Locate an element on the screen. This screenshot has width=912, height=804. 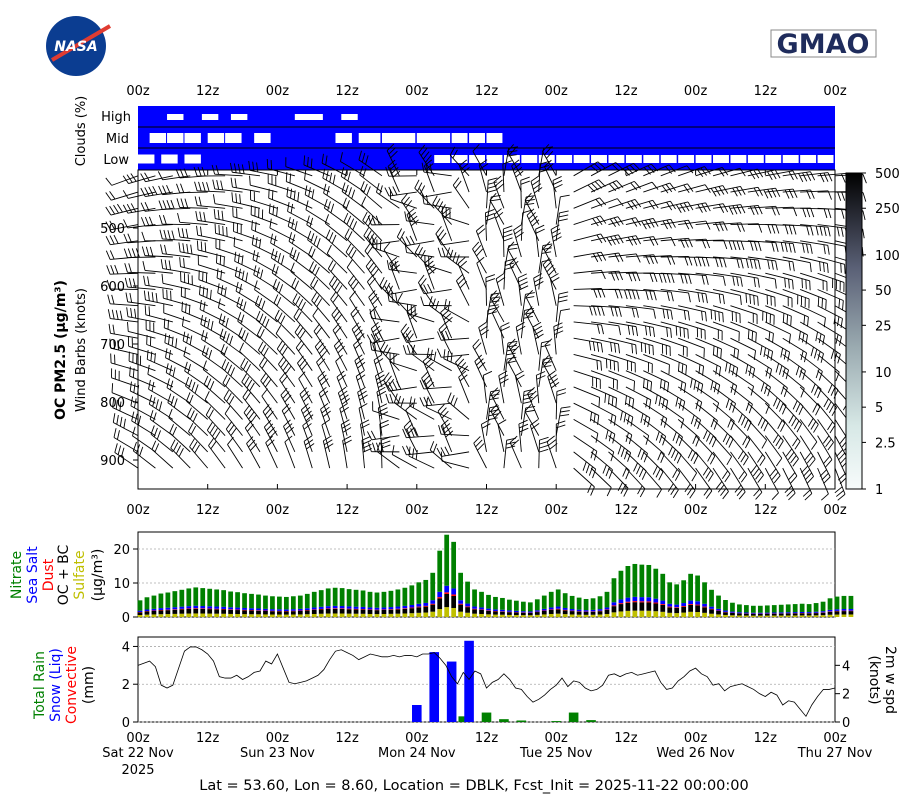
date-label: Mon 24 Nov is located at coordinates (417, 753).